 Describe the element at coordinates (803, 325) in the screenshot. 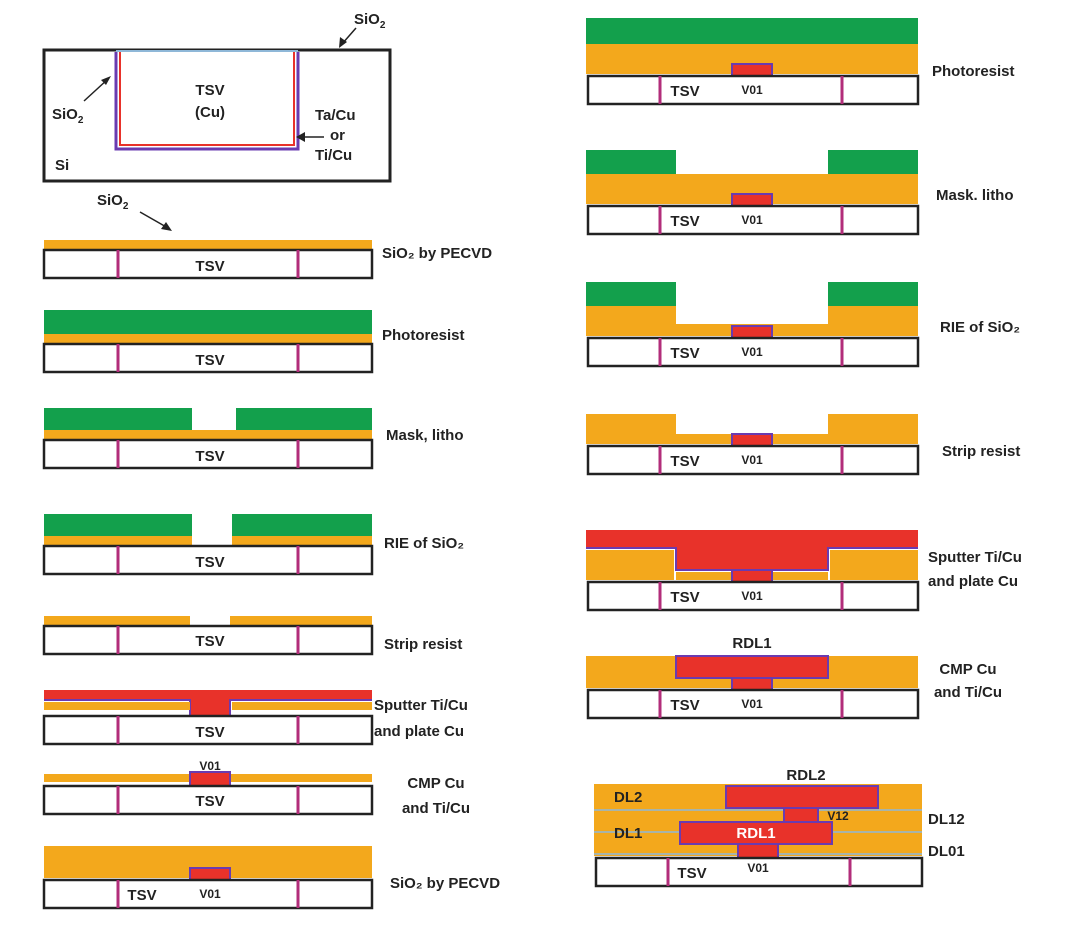

I see `right-step-3: TSV V01 RIE of SiO₂` at that location.